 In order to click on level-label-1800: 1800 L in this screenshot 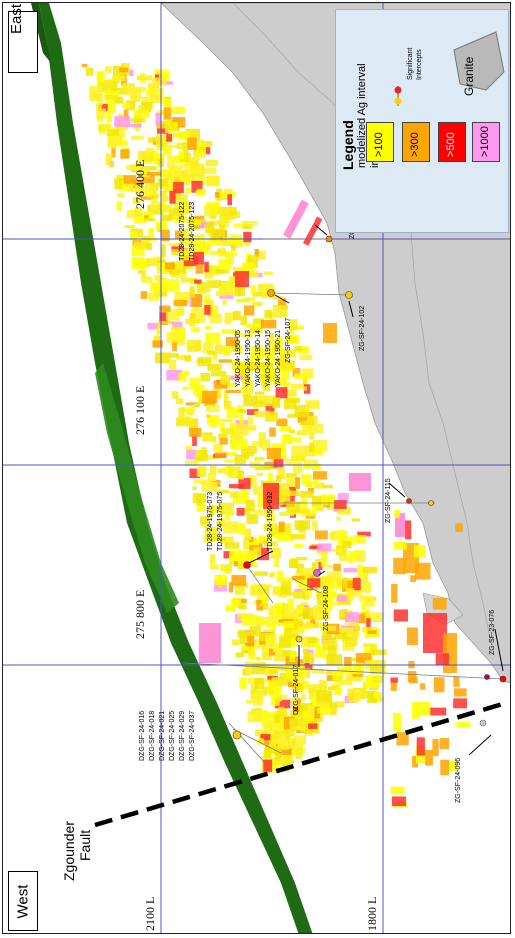, I will do `click(372, 913)`.